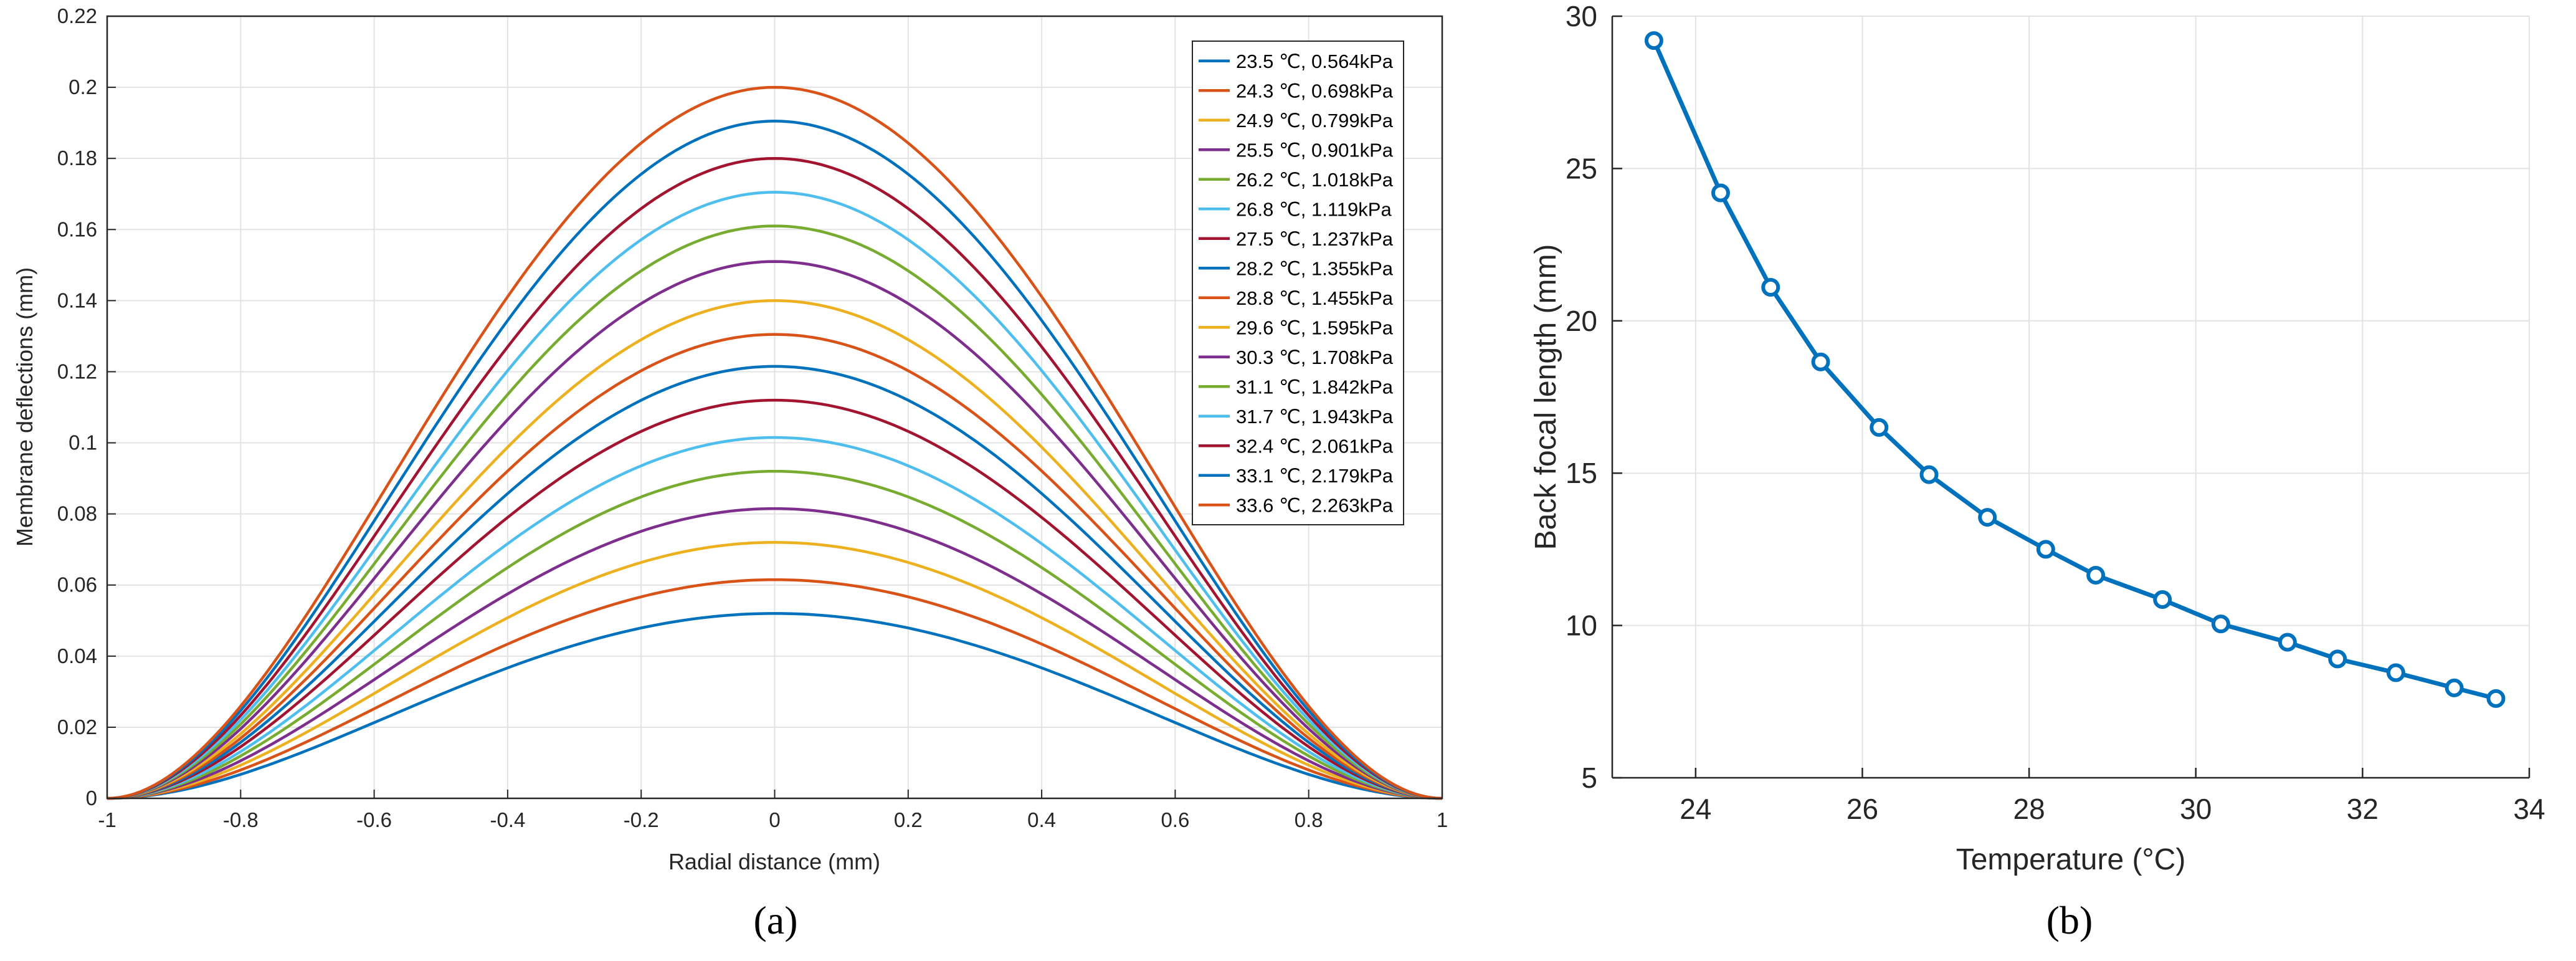 The height and width of the screenshot is (961, 2576). I want to click on chart-a-y-tick-label: 0.16, so click(77, 229).